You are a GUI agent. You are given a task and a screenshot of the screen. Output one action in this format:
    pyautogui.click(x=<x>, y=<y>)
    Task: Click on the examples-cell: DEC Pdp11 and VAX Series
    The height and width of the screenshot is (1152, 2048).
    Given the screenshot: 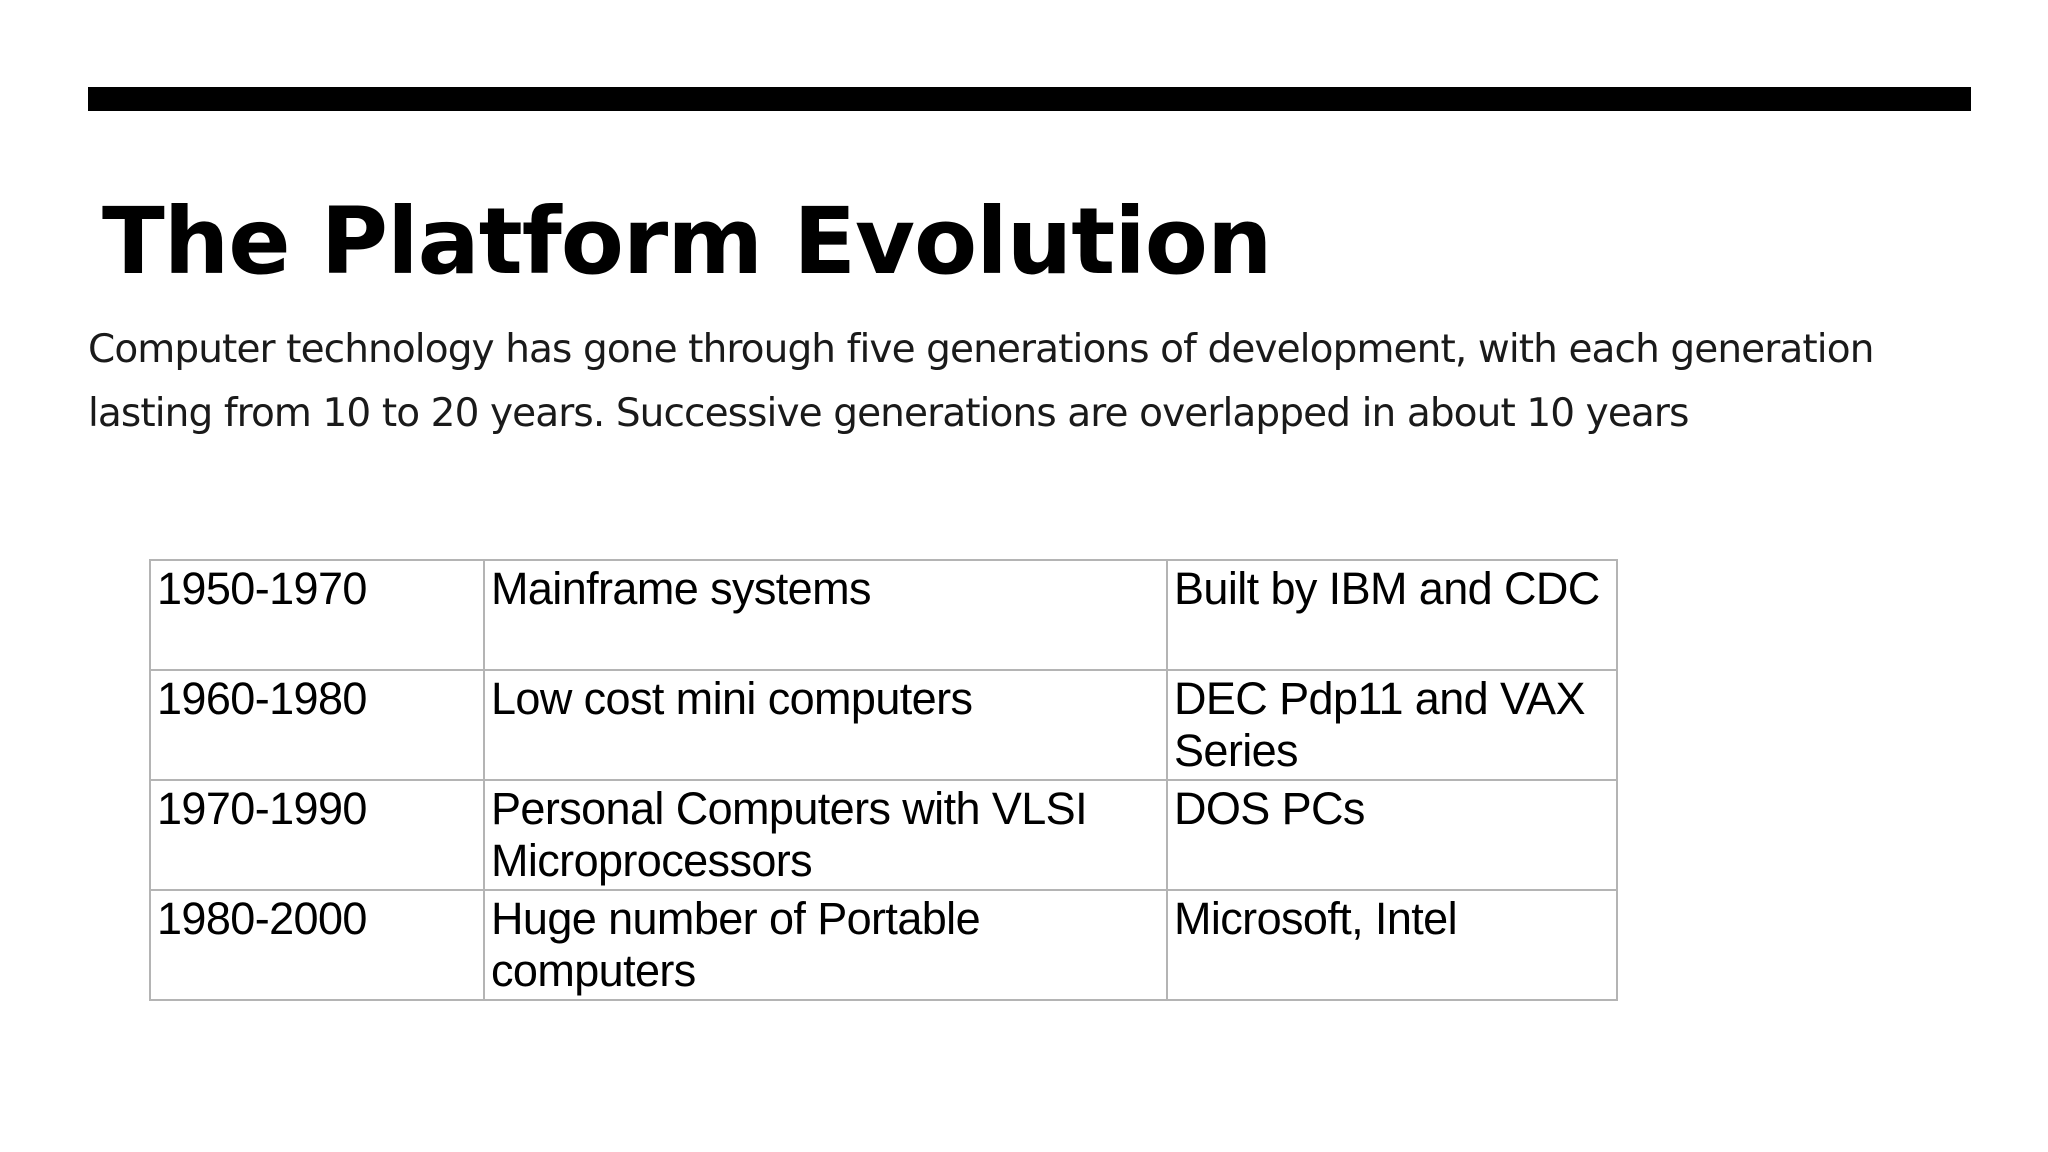 What is the action you would take?
    pyautogui.click(x=1392, y=725)
    